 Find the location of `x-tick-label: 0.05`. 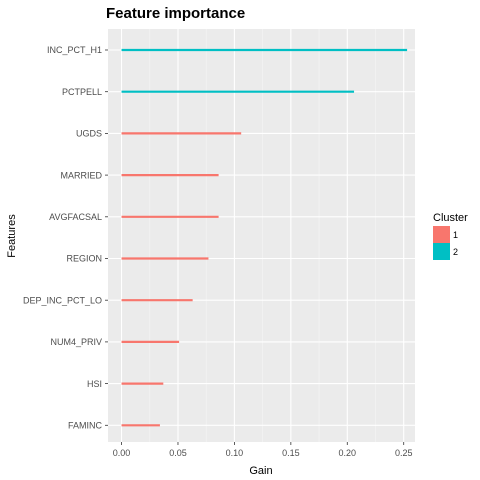

x-tick-label: 0.05 is located at coordinates (178, 453).